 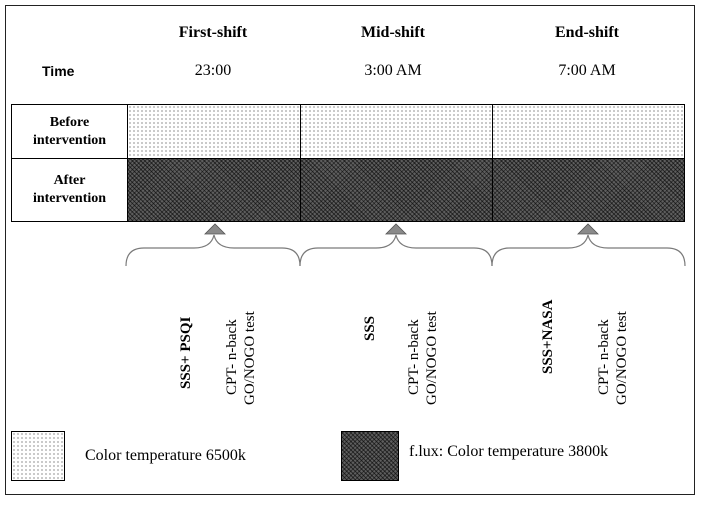 What do you see at coordinates (588, 229) in the screenshot?
I see `marker-triangle-end-shift` at bounding box center [588, 229].